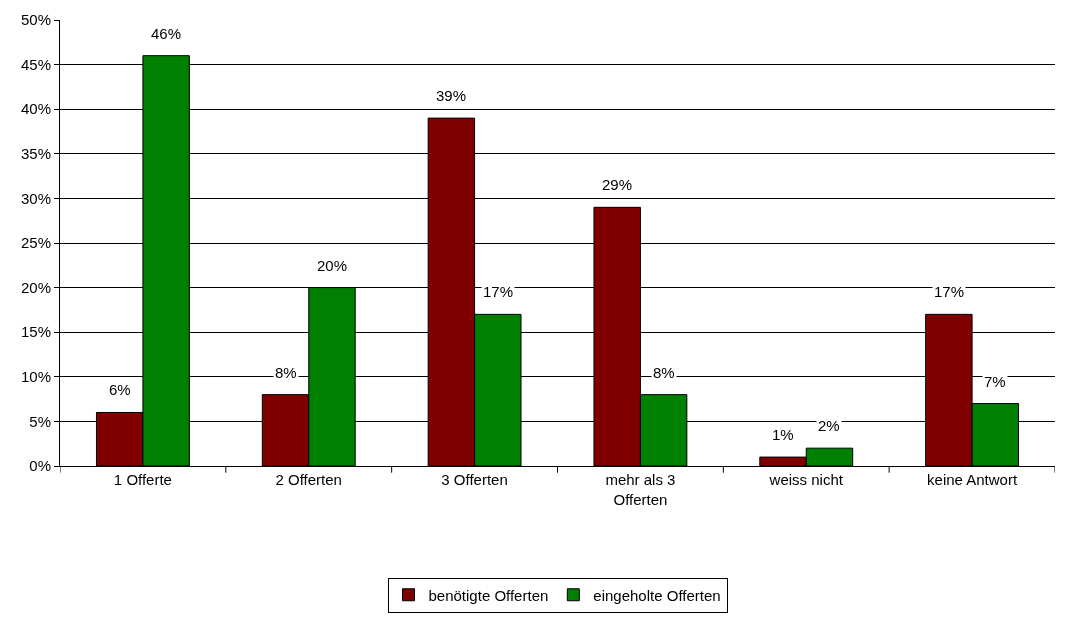 The width and height of the screenshot is (1085, 624). What do you see at coordinates (657, 595) in the screenshot?
I see `legend-label: eingeholte Offerten` at bounding box center [657, 595].